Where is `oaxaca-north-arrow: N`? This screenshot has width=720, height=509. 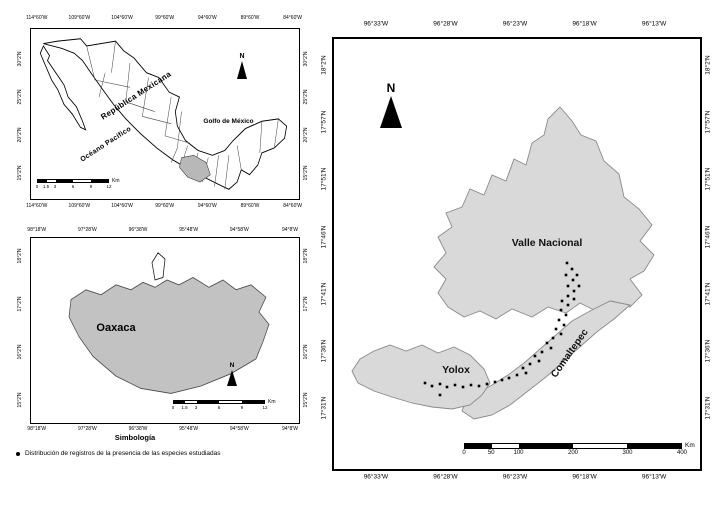
oaxaca-north-arrow: N is located at coordinates (232, 374).